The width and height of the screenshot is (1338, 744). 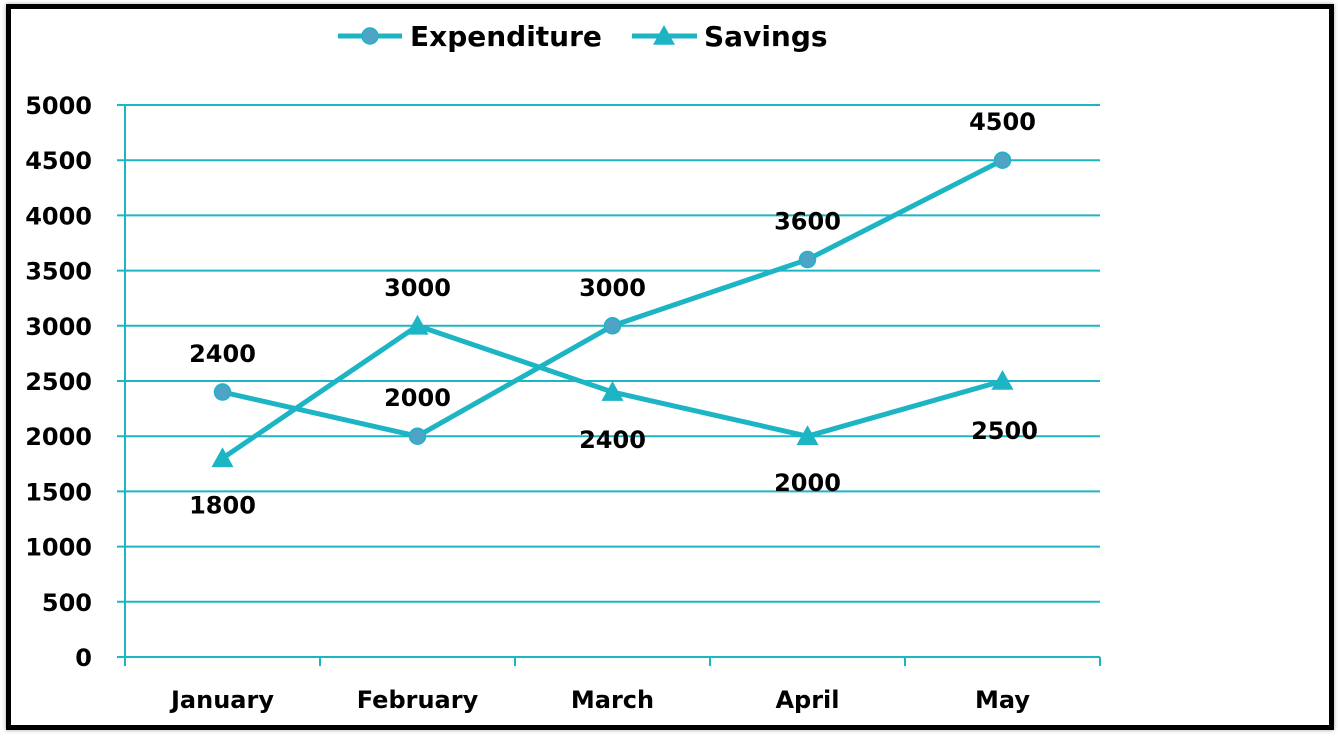 What do you see at coordinates (58, 382) in the screenshot?
I see `y-tick-label: 2500` at bounding box center [58, 382].